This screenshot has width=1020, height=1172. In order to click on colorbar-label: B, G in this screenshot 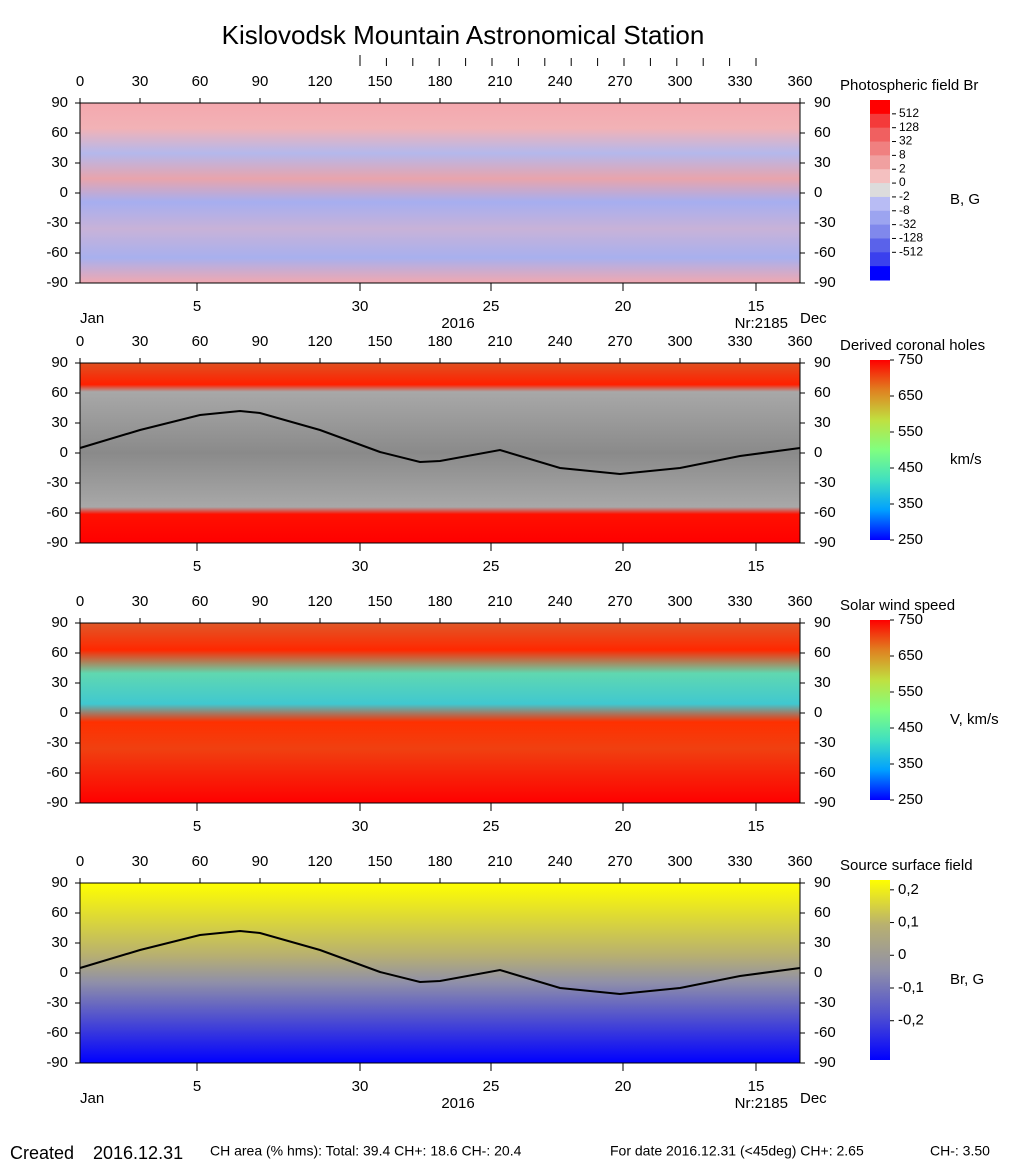, I will do `click(965, 199)`.